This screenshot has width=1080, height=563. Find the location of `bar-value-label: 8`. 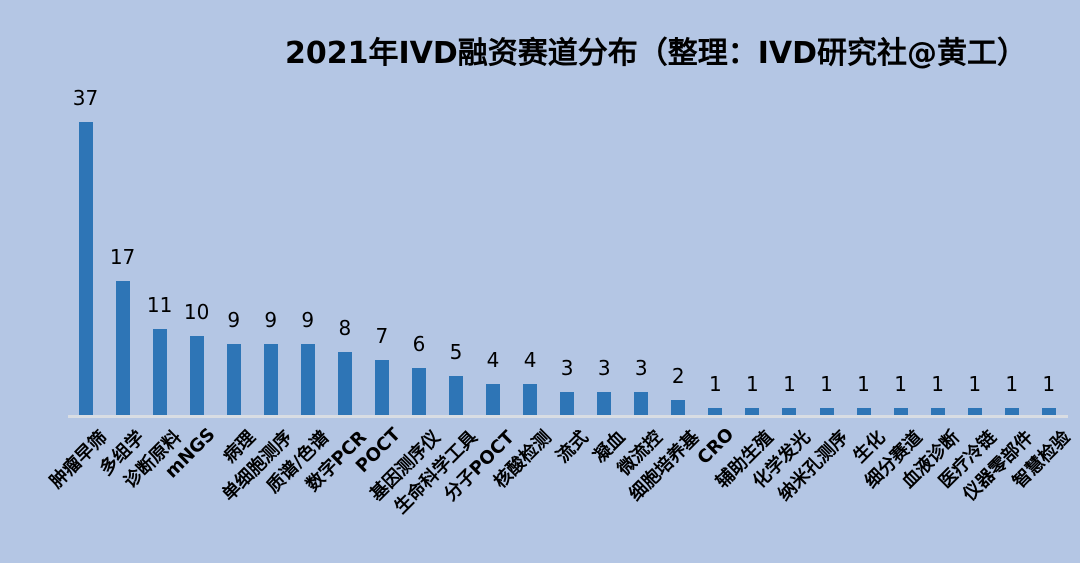

bar-value-label: 8 is located at coordinates (345, 328).